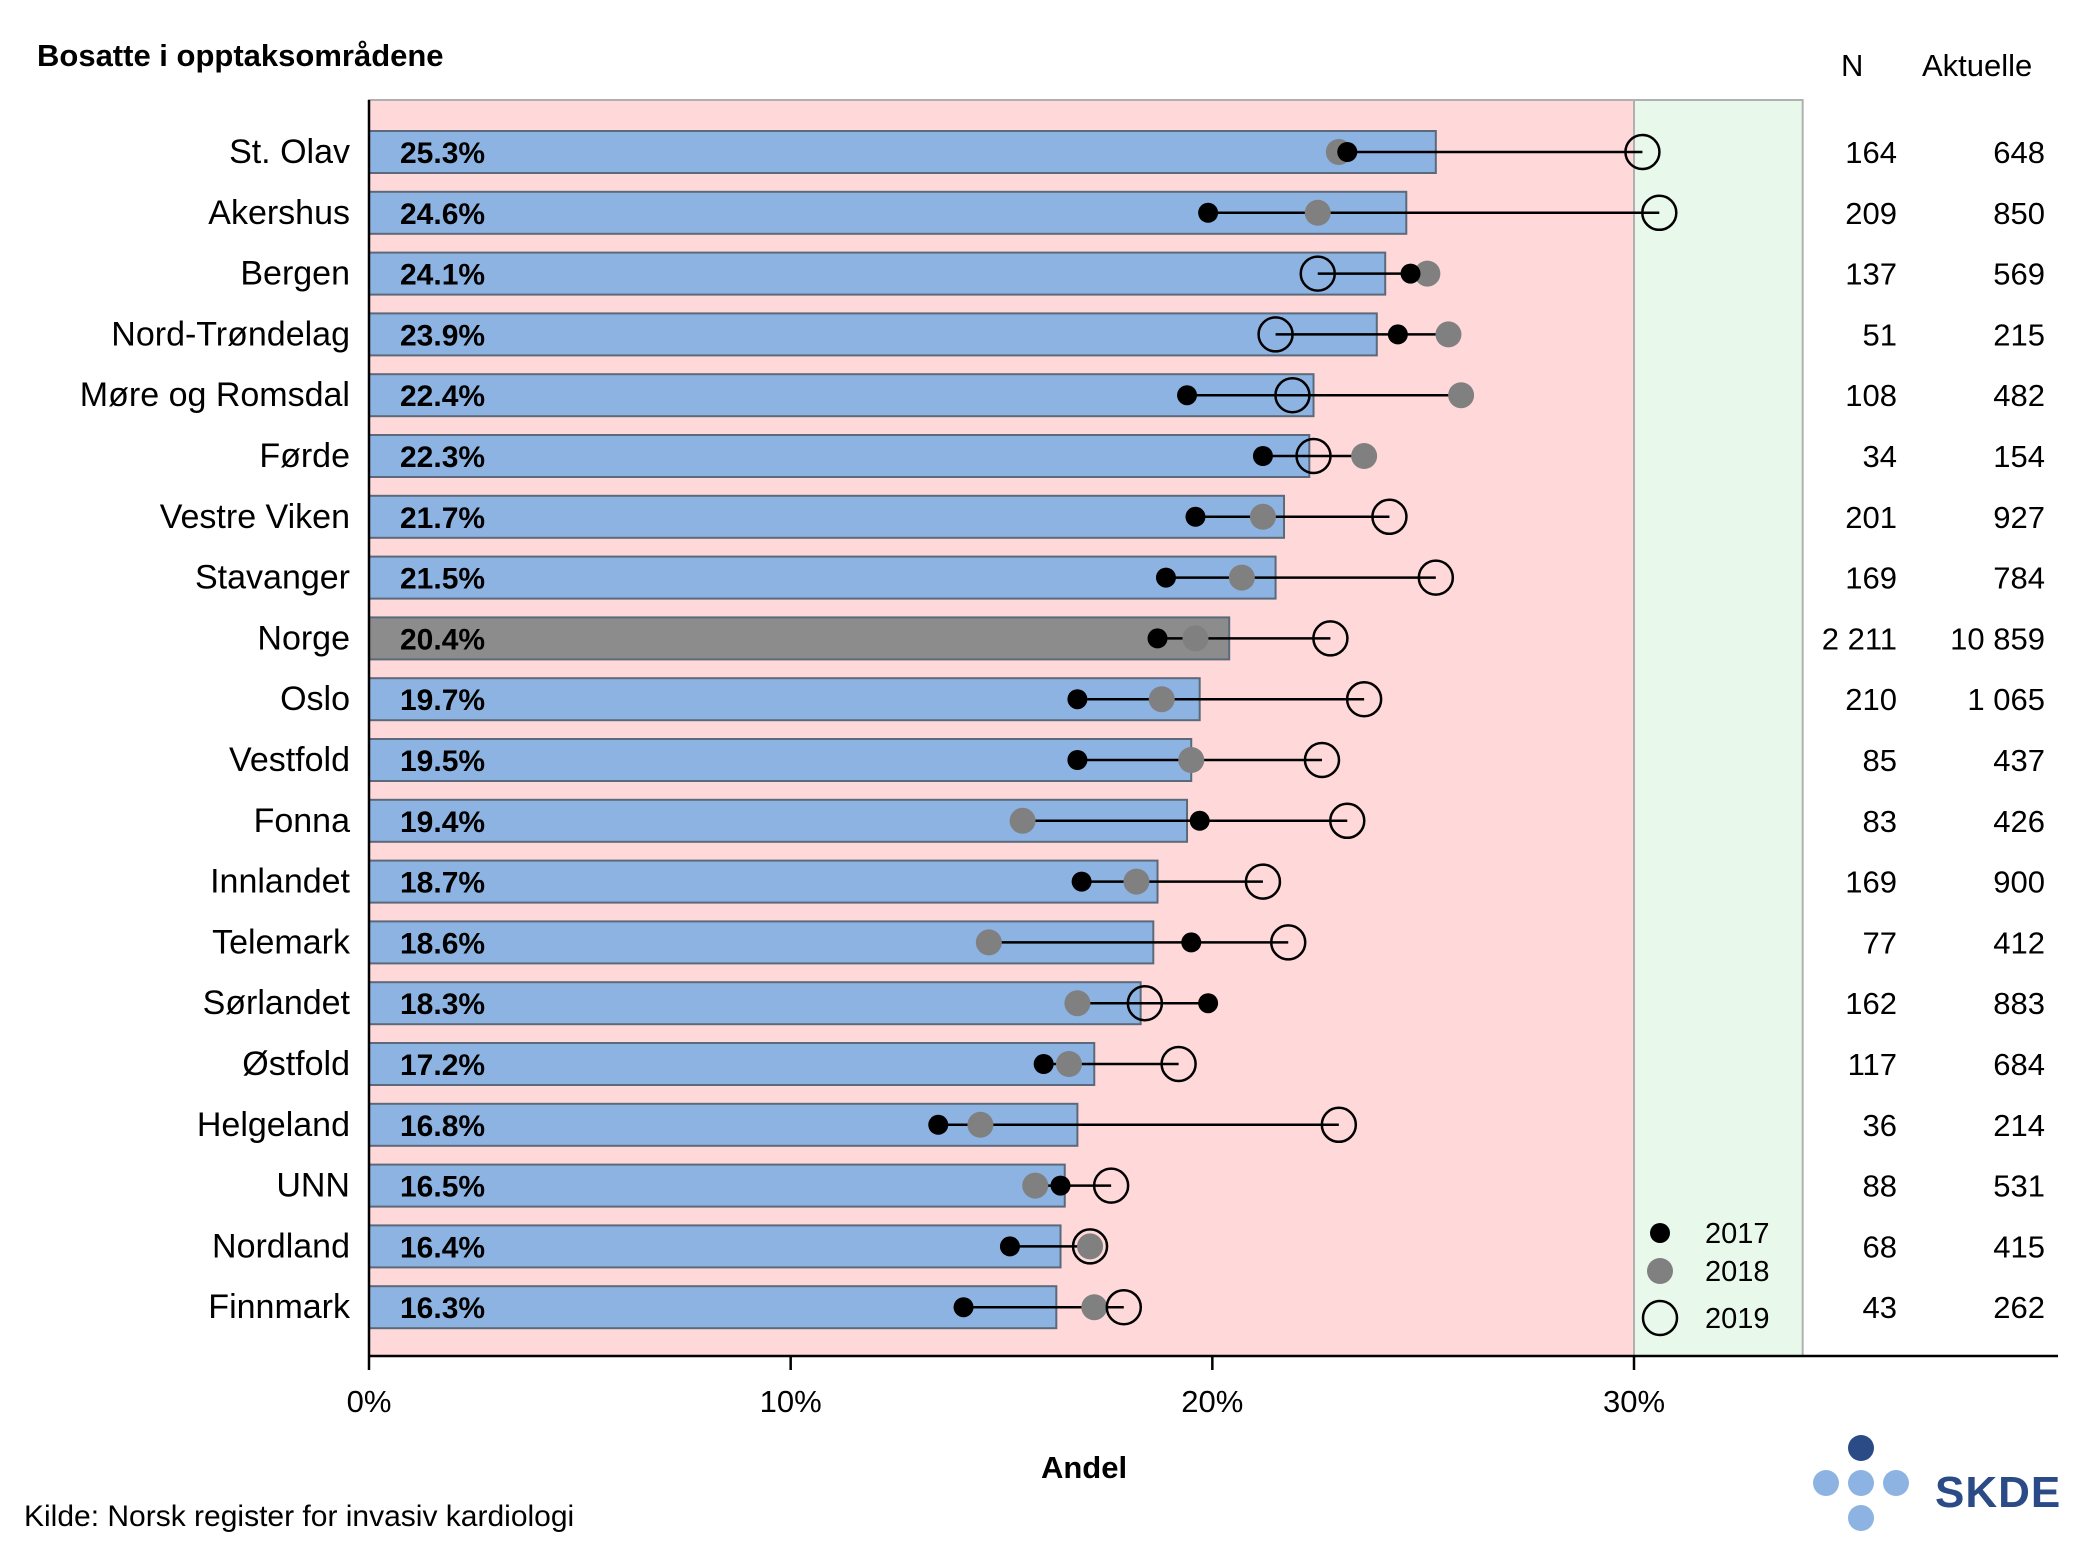 The width and height of the screenshot is (2083, 1562). I want to click on column-header-aktuelle: Aktuelle, so click(1977, 65).